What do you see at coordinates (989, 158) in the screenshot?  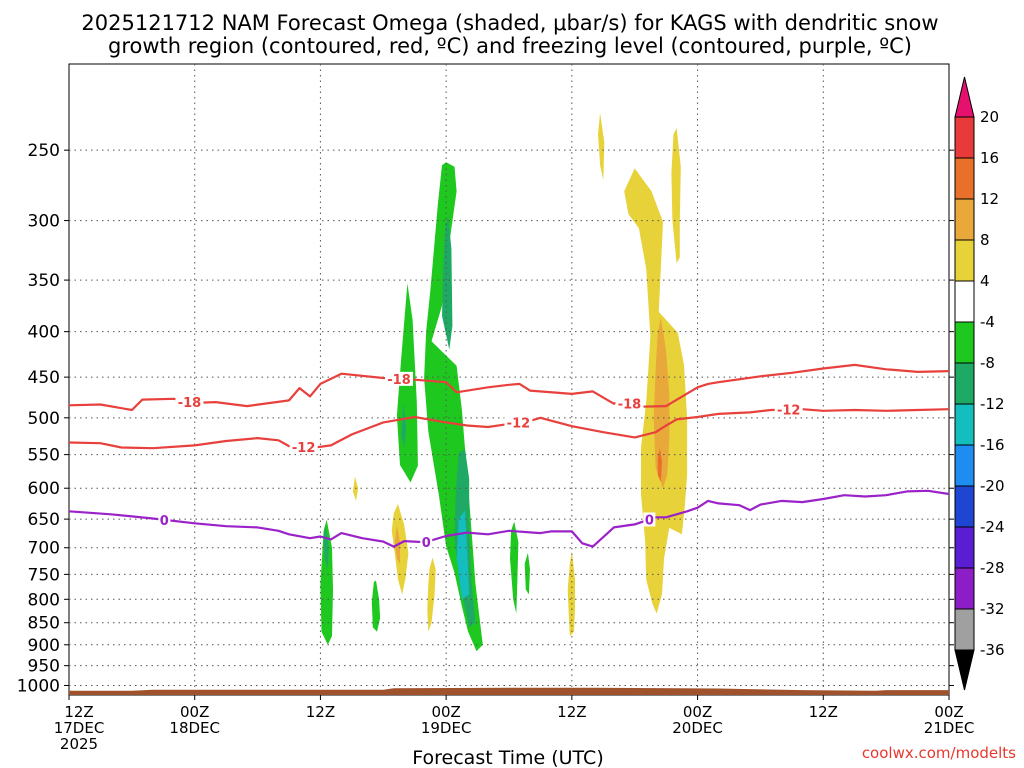 I see `colorbar-label: 16` at bounding box center [989, 158].